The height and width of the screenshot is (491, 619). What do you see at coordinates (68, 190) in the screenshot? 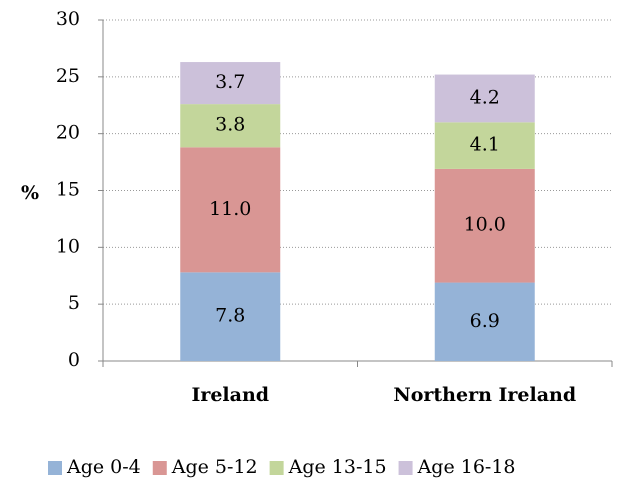
I see `y-tick-label: 15` at bounding box center [68, 190].